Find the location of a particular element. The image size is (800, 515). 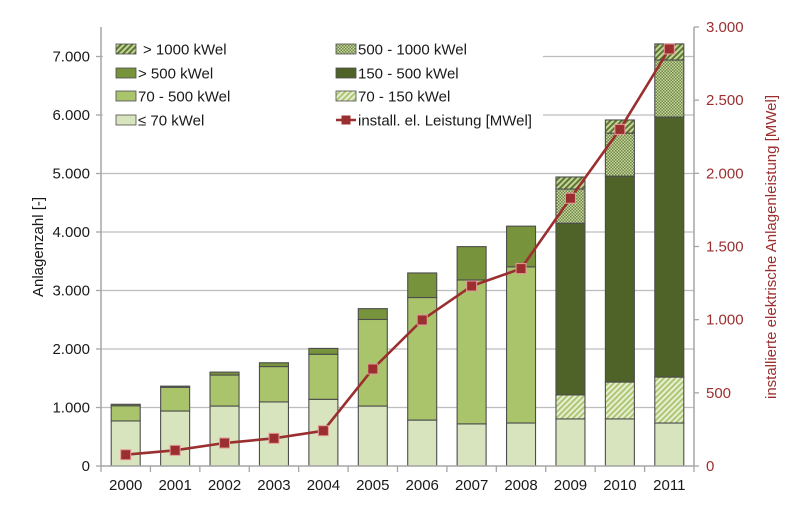

line-marker-2002 is located at coordinates (225, 443).